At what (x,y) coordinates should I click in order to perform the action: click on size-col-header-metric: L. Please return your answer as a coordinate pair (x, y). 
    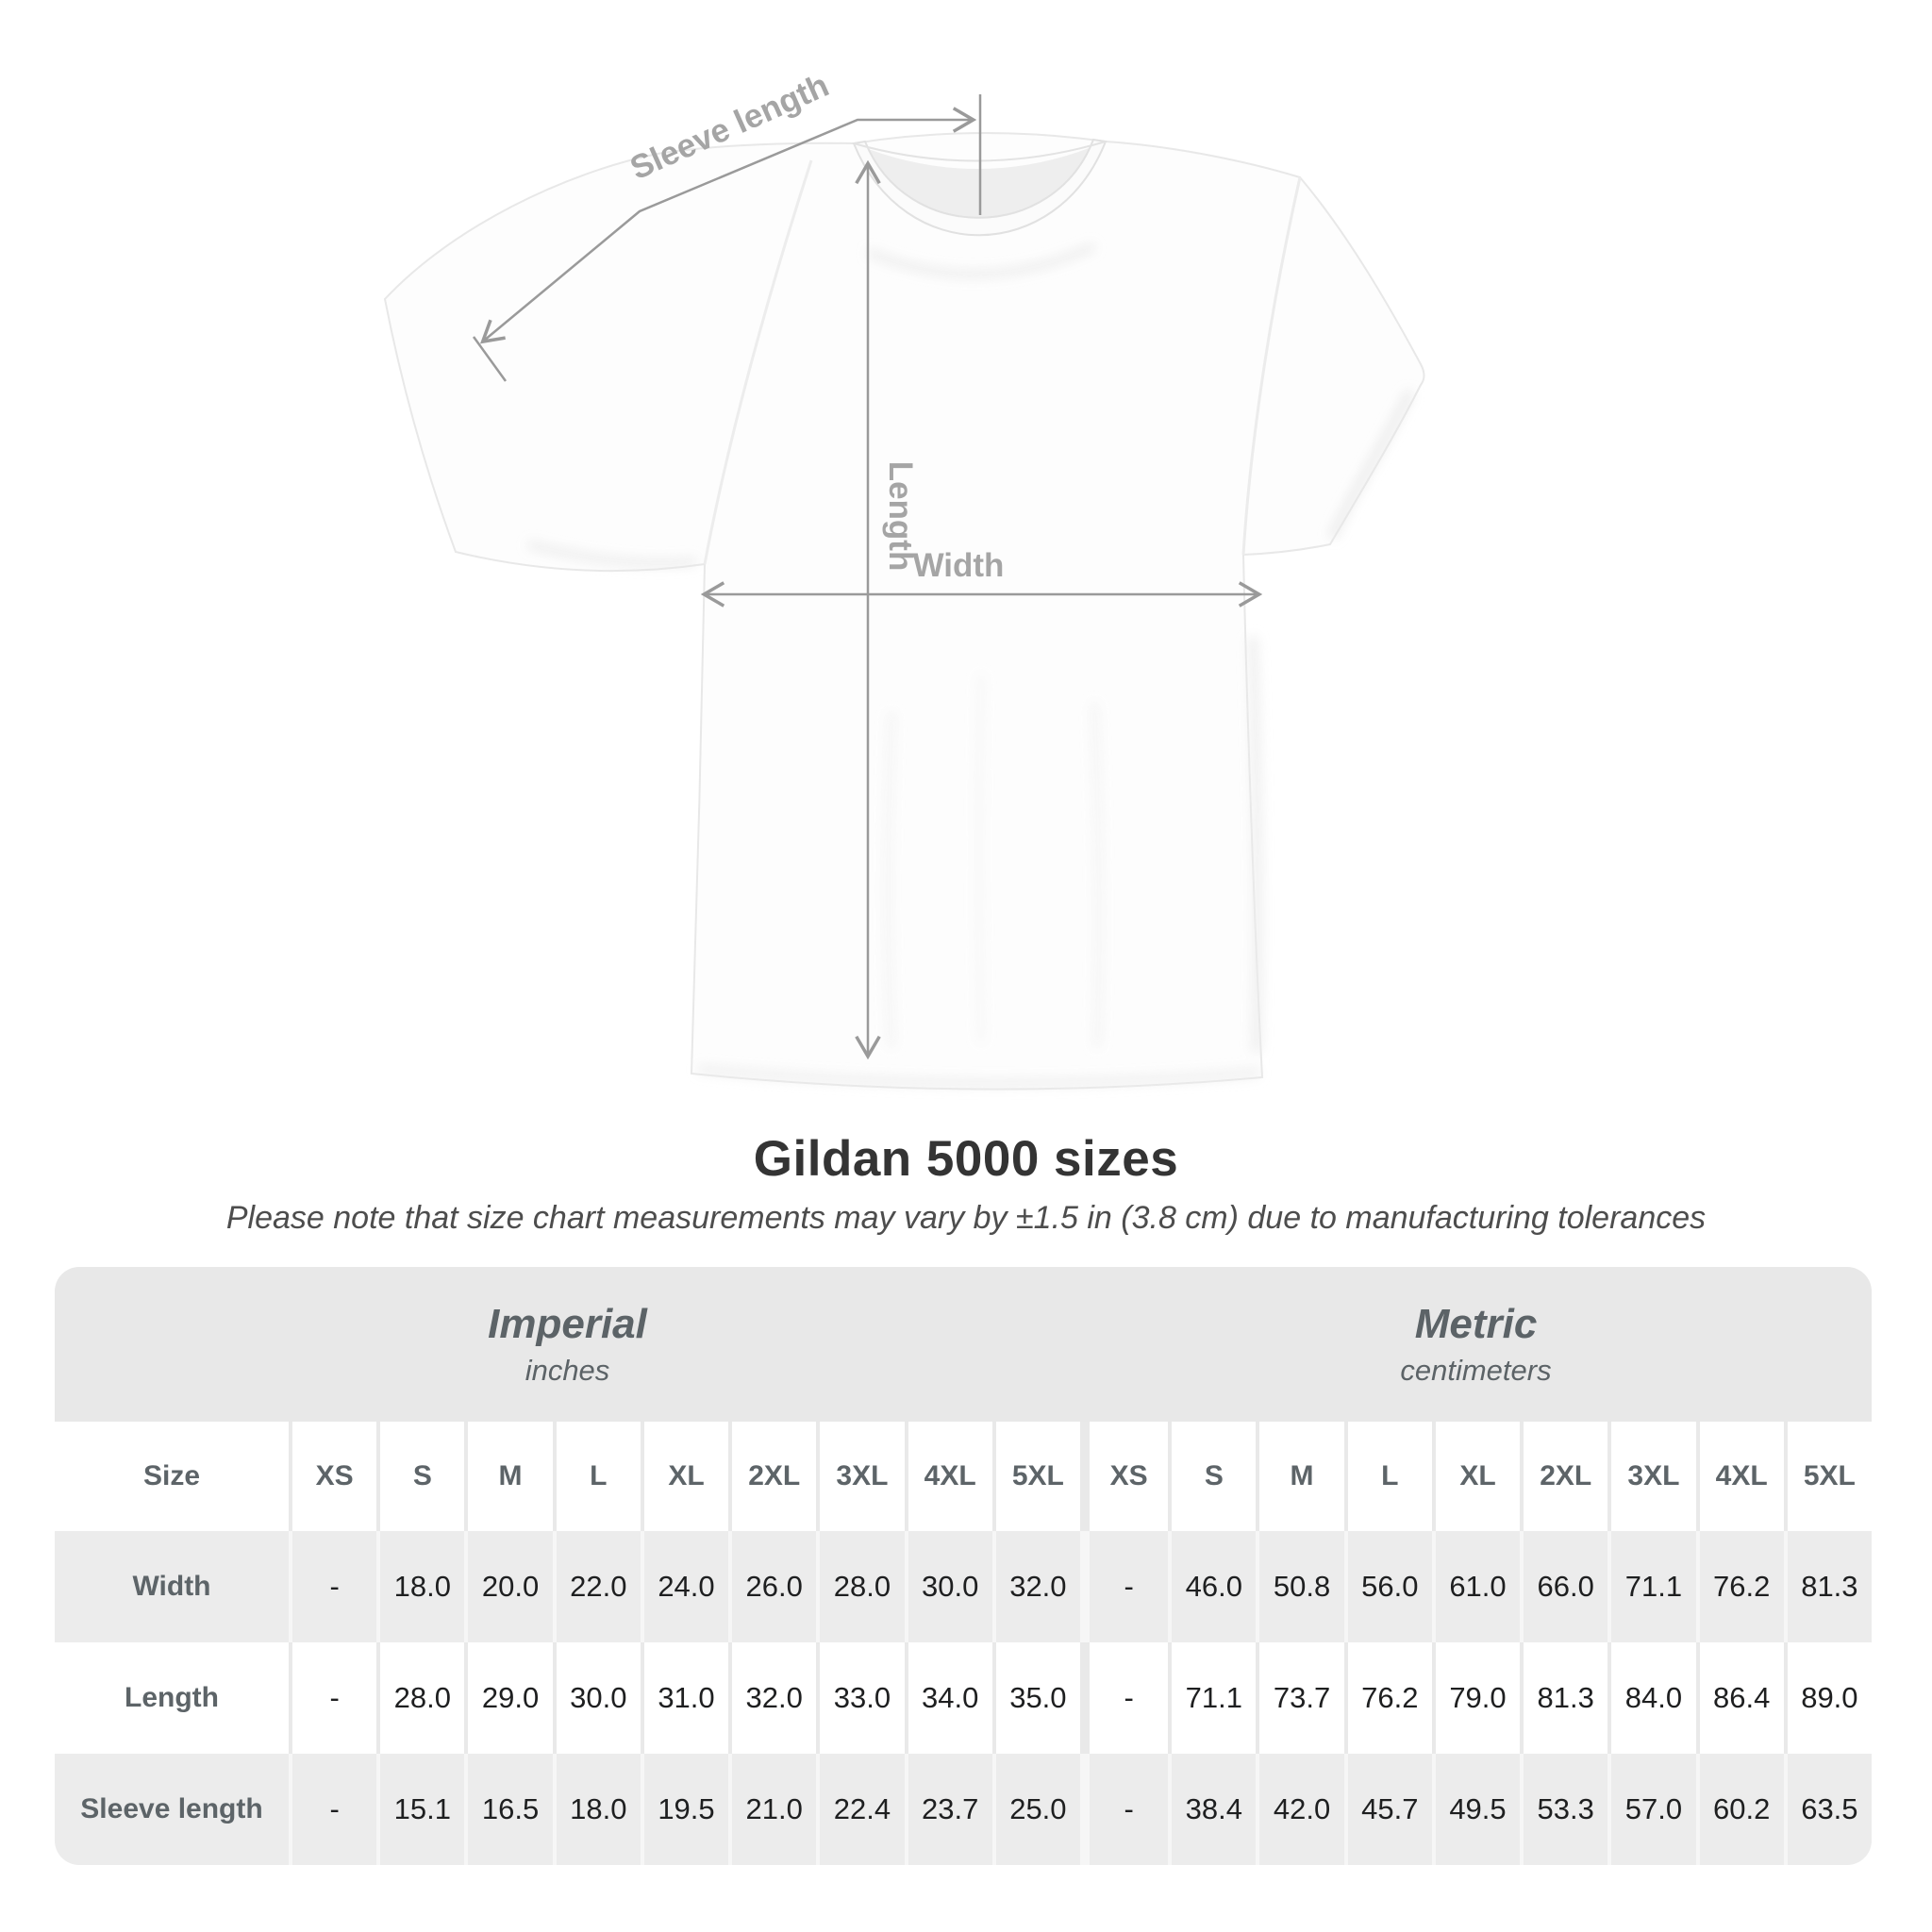
    Looking at the image, I should click on (1388, 1476).